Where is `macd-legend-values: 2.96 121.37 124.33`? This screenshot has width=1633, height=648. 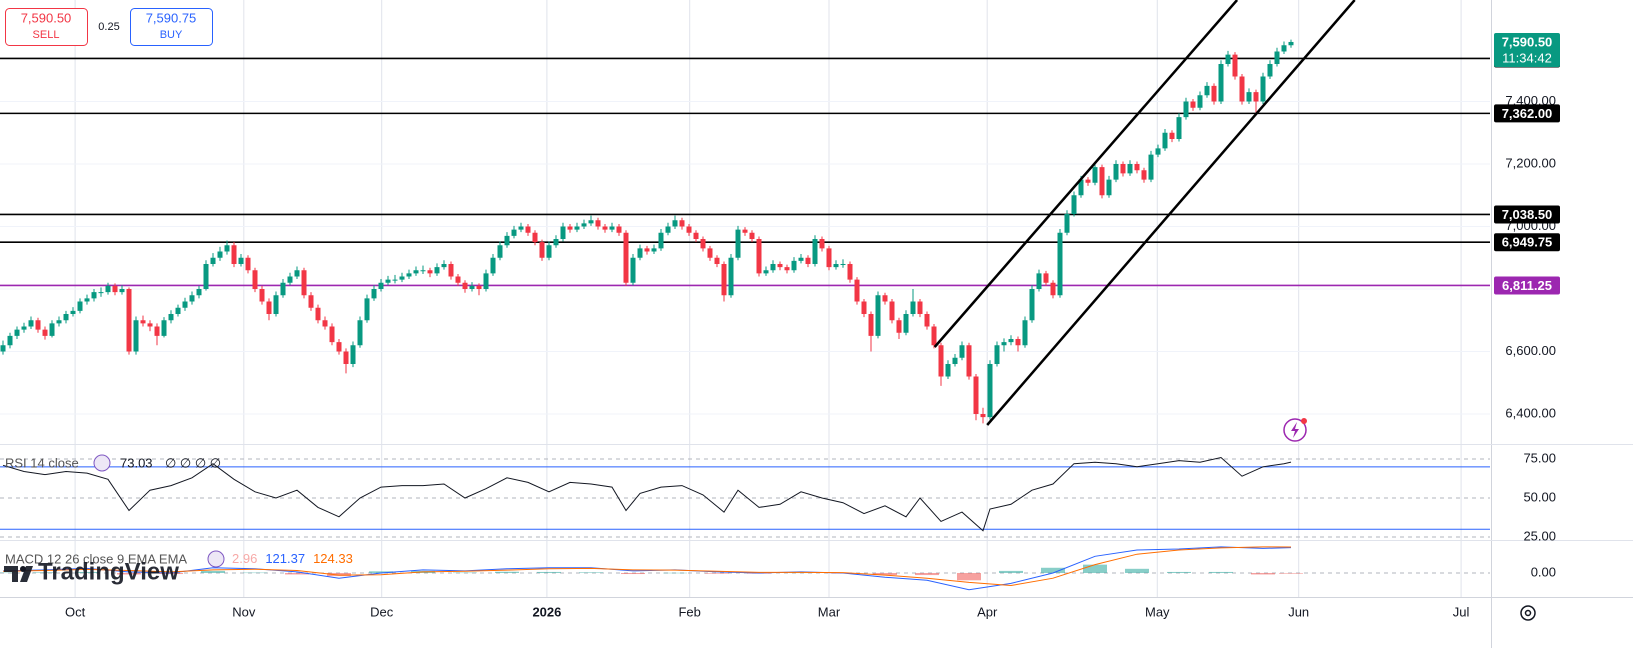 macd-legend-values: 2.96 121.37 124.33 is located at coordinates (292, 558).